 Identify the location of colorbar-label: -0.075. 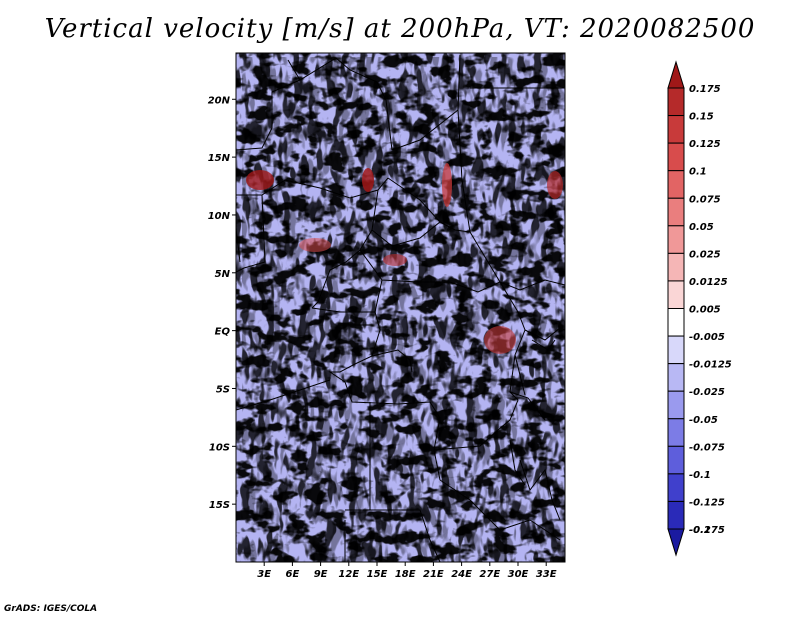
(707, 447).